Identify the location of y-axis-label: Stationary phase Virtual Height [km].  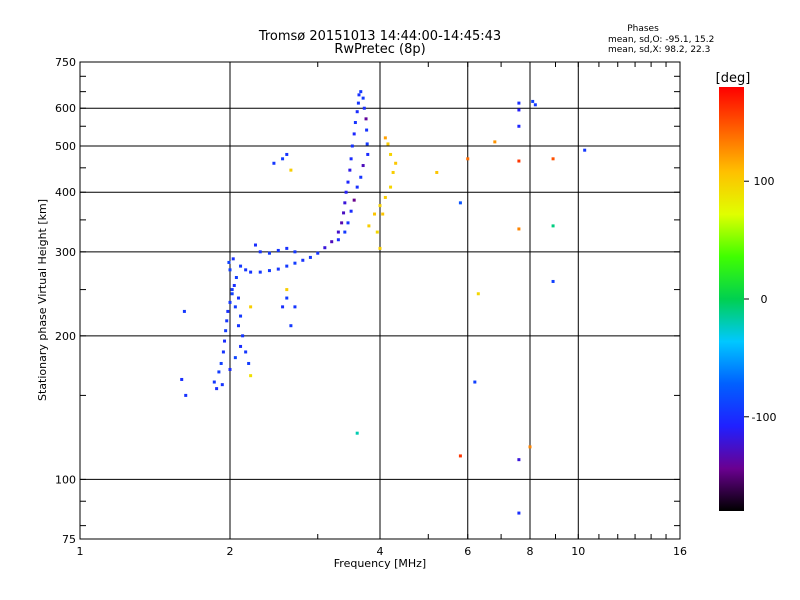
(42, 300).